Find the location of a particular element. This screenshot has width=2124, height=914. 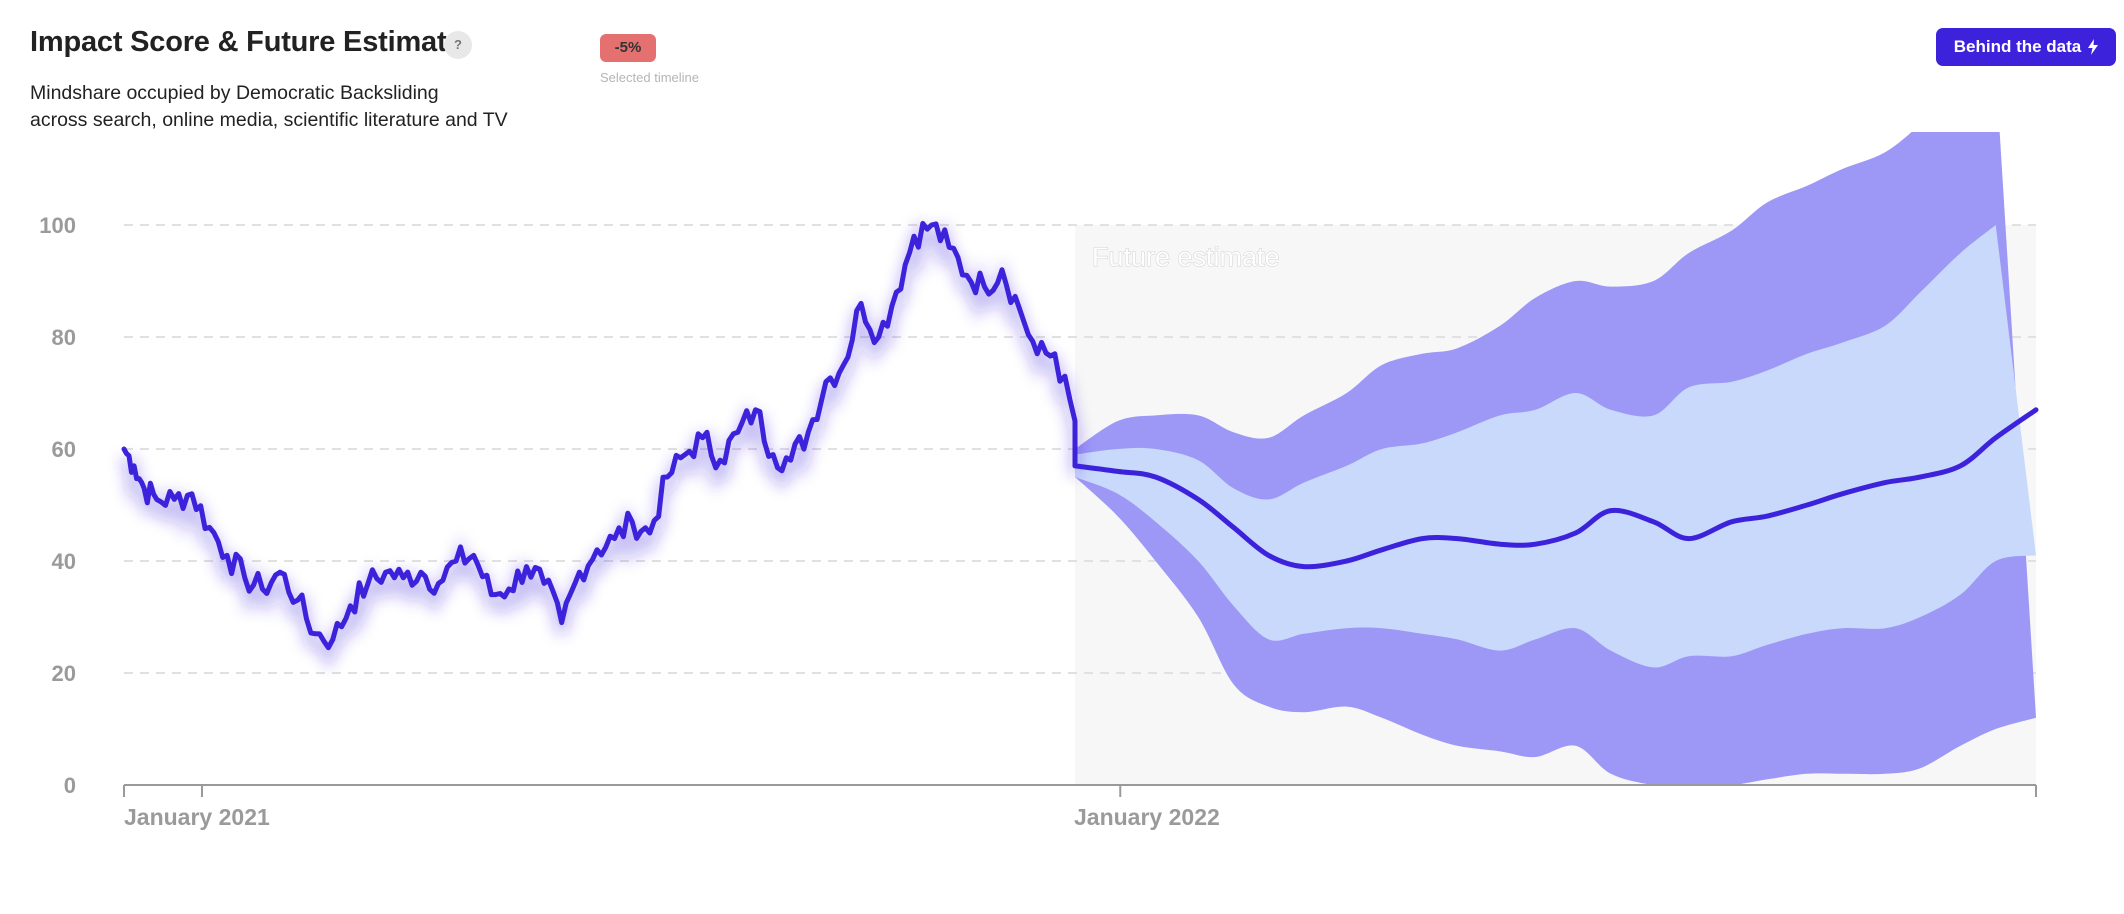

behind-the-data-button: Behind the data is located at coordinates (2026, 47).